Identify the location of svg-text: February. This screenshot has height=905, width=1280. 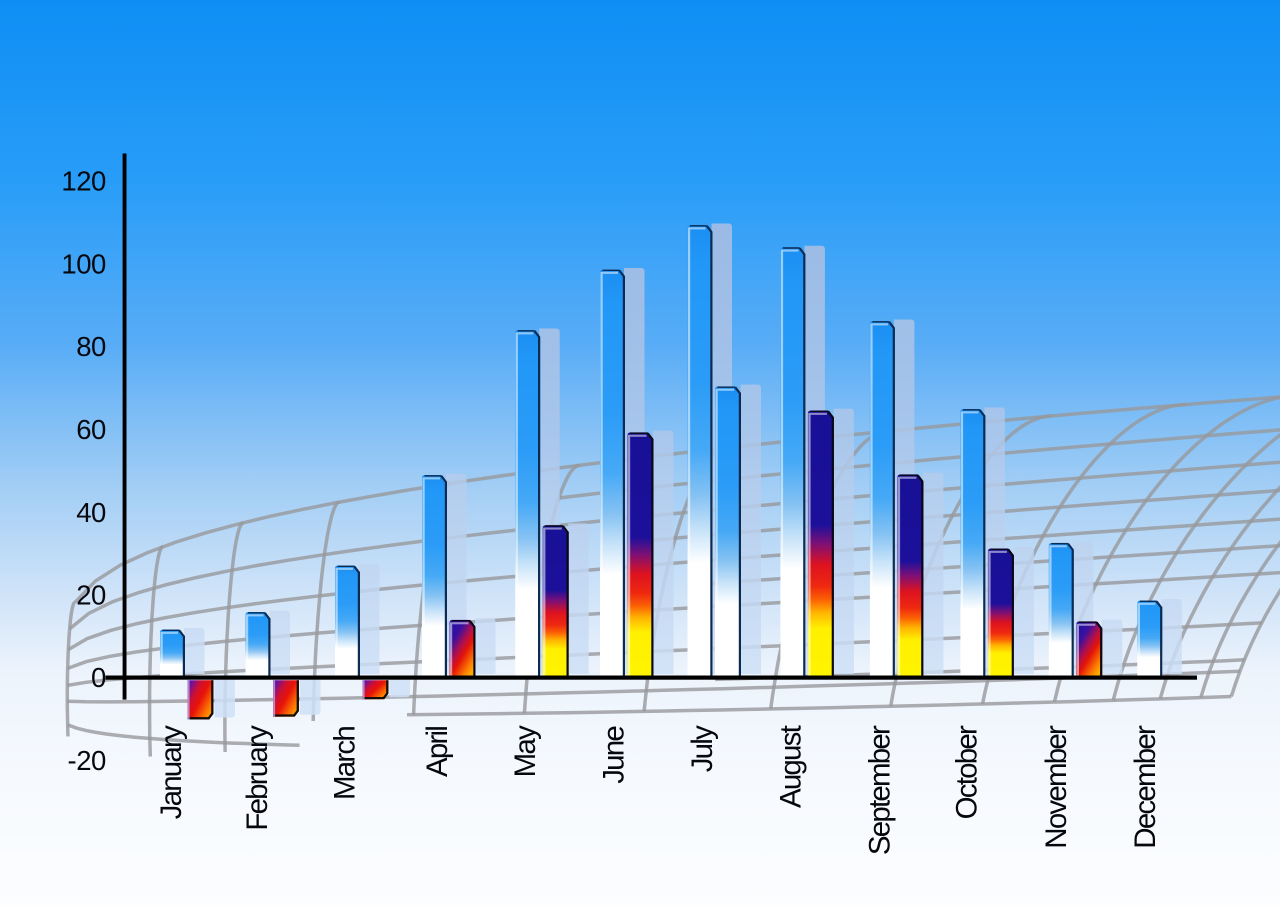
(257, 778).